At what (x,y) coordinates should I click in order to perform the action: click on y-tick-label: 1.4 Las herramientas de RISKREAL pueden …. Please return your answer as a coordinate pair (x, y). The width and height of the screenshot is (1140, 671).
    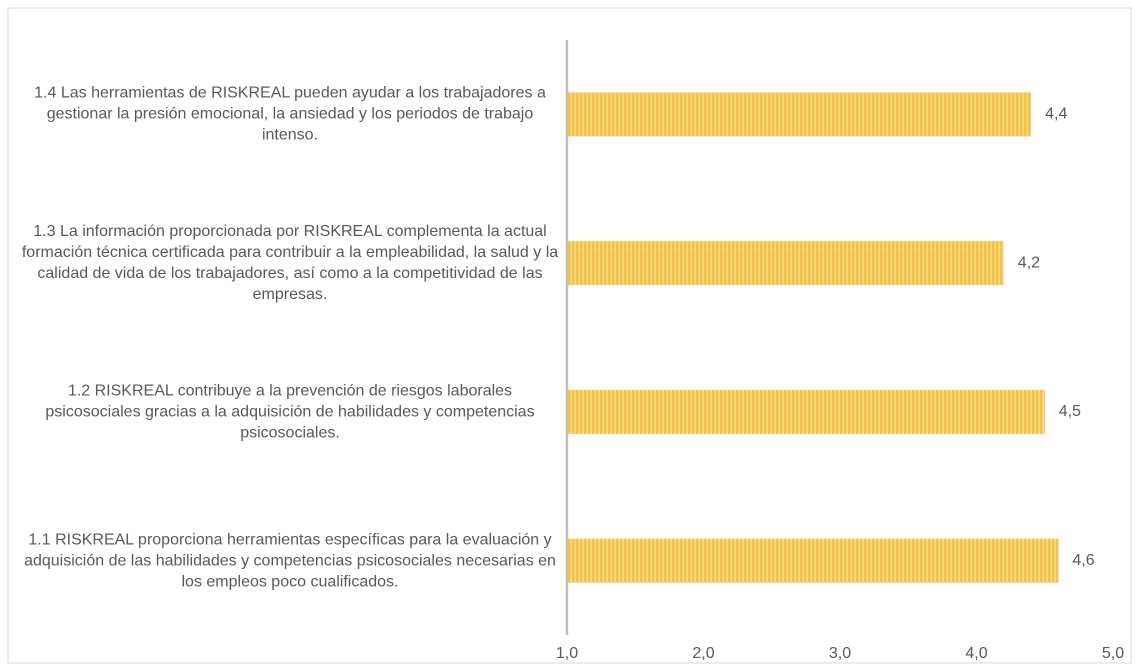
    Looking at the image, I should click on (290, 114).